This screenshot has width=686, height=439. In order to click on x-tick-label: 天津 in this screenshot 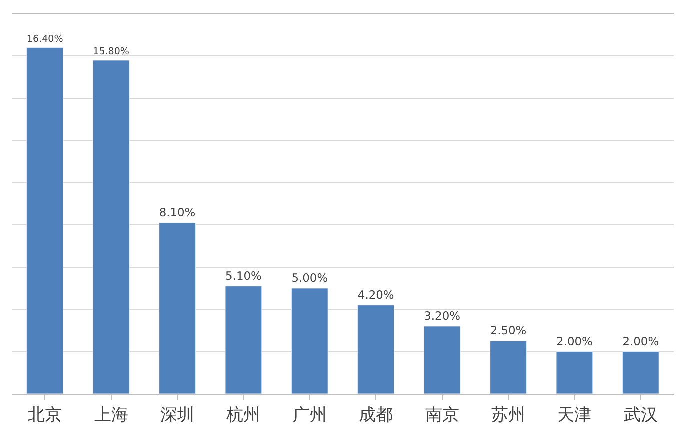, I will do `click(575, 415)`.